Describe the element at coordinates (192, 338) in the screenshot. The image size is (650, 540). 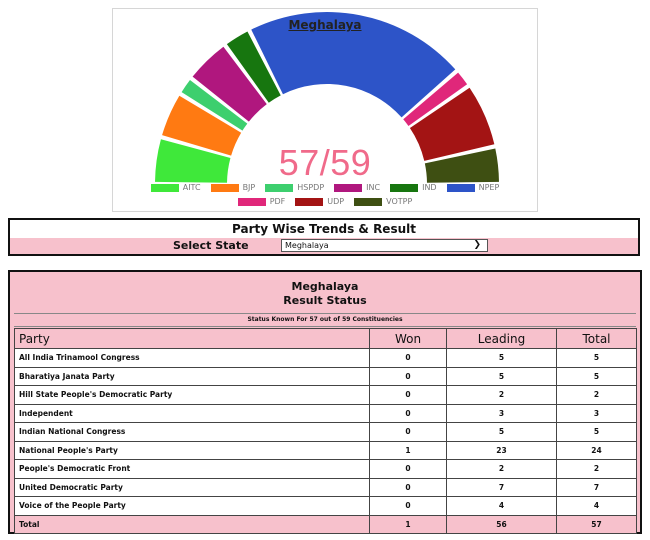
I see `column-header-party: Party` at that location.